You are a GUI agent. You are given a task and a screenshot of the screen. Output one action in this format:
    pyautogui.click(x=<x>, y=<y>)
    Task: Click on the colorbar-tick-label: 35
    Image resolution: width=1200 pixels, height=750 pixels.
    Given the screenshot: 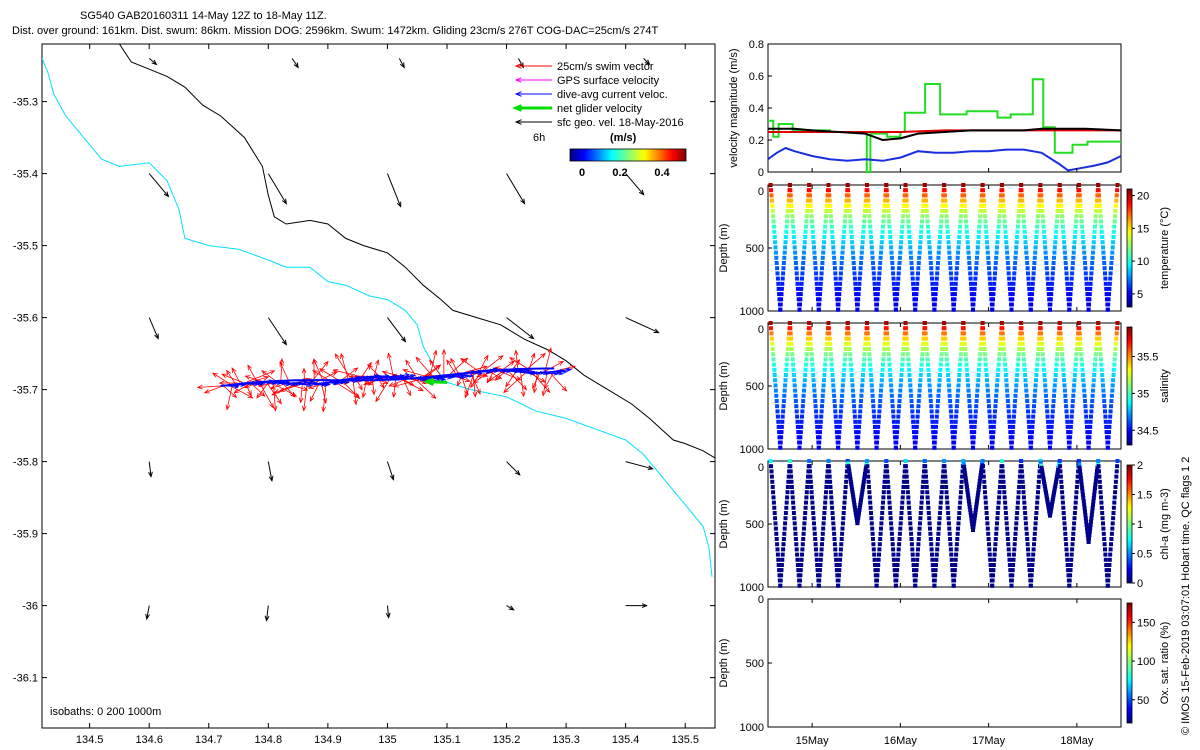 What is the action you would take?
    pyautogui.click(x=1143, y=394)
    